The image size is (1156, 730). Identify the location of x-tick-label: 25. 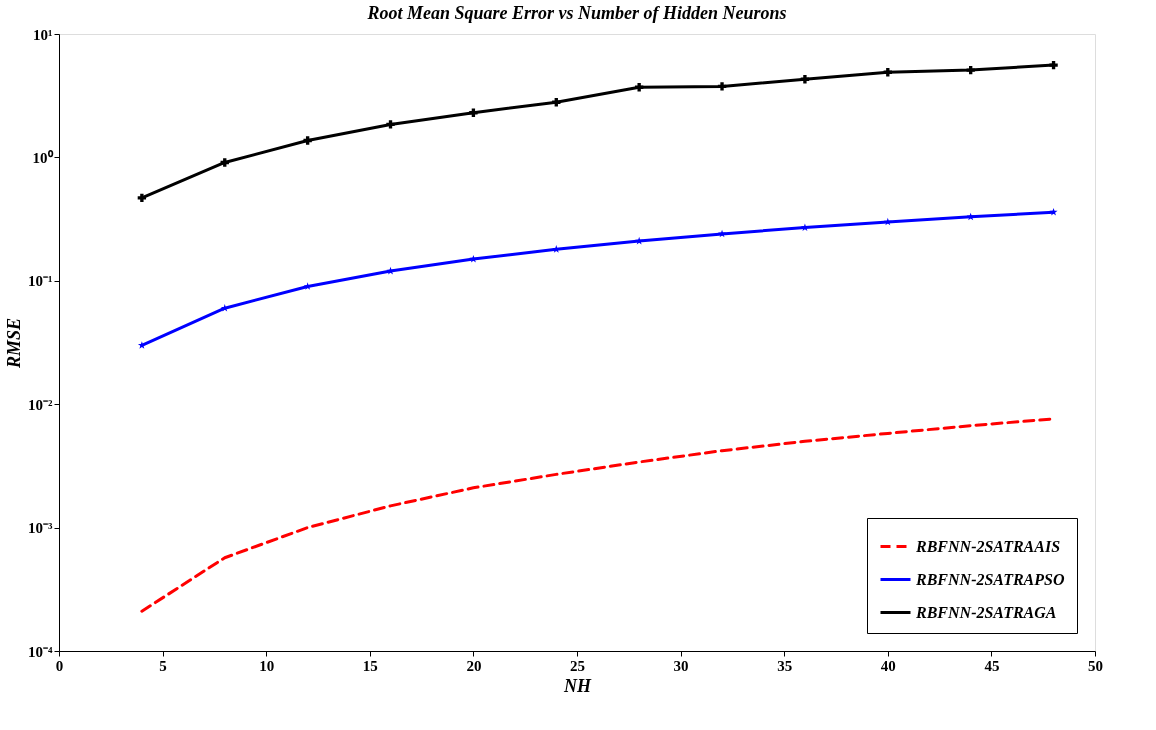
(577, 665).